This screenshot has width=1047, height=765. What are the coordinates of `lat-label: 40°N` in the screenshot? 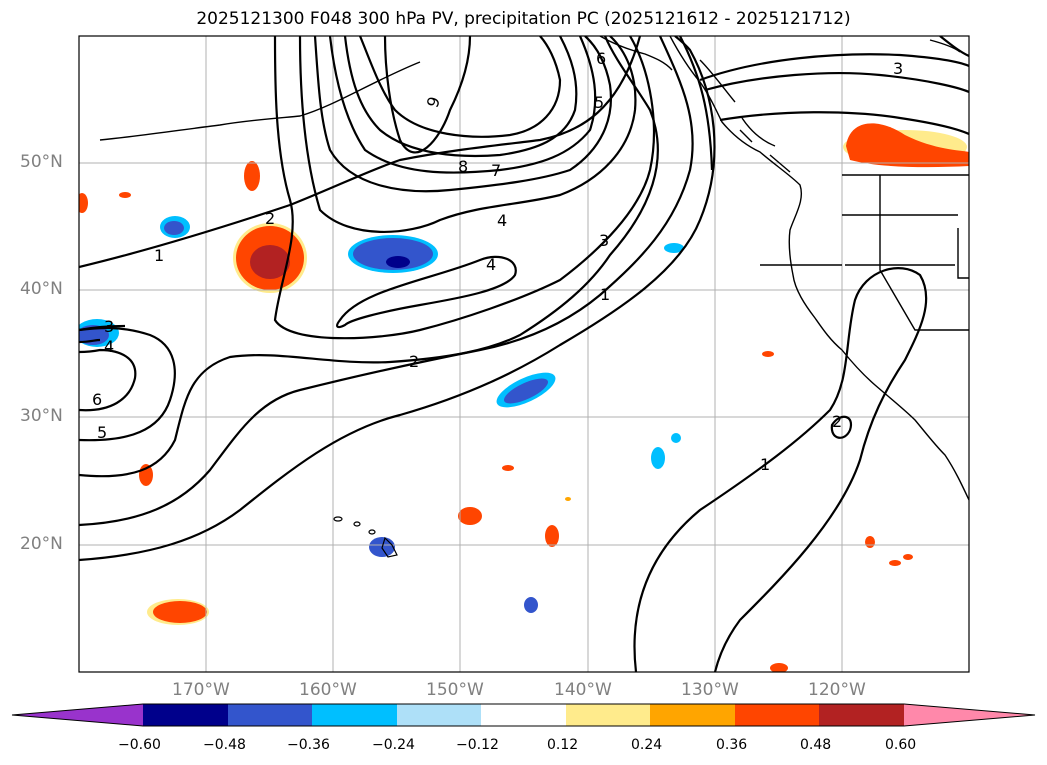 It's located at (41, 289).